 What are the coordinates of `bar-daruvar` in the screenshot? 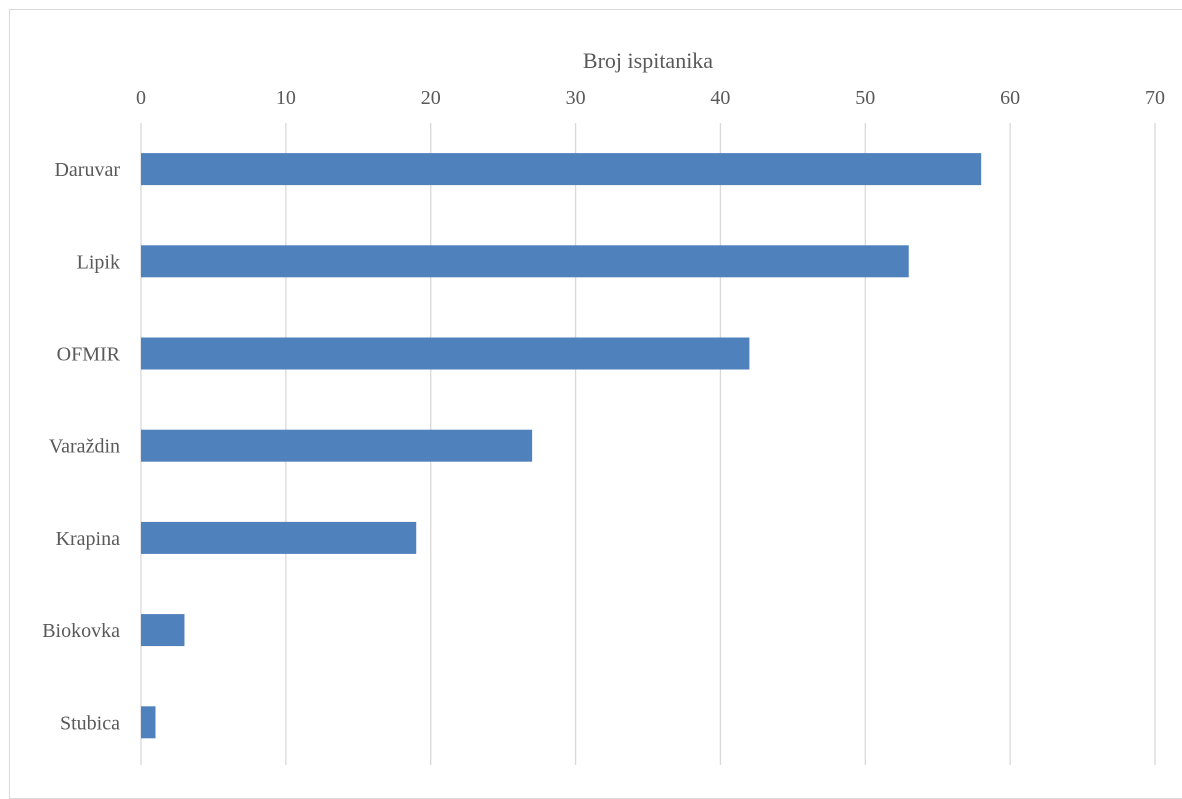 It's located at (561, 169).